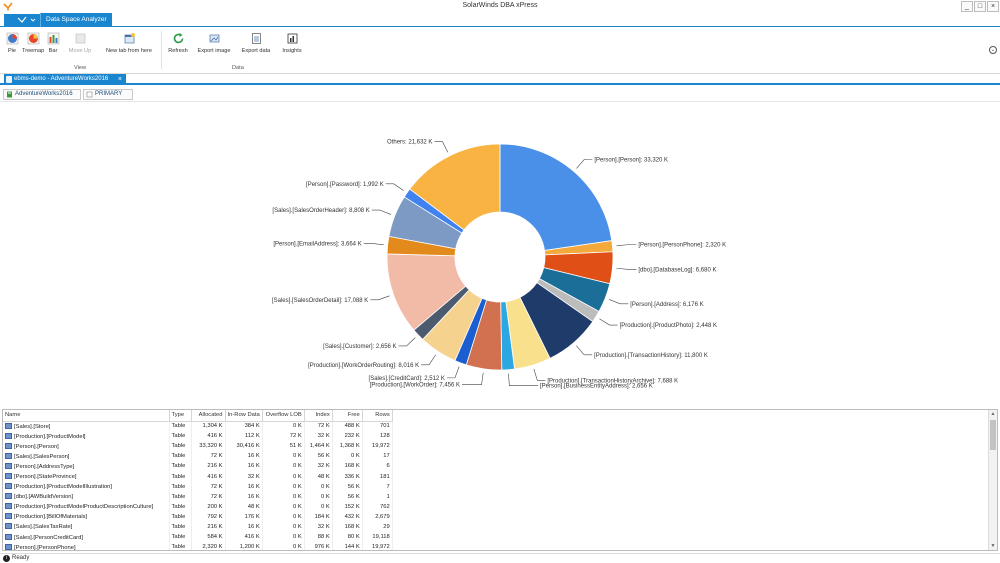  What do you see at coordinates (318, 537) in the screenshot?
I see `table-cell: 88 K` at bounding box center [318, 537].